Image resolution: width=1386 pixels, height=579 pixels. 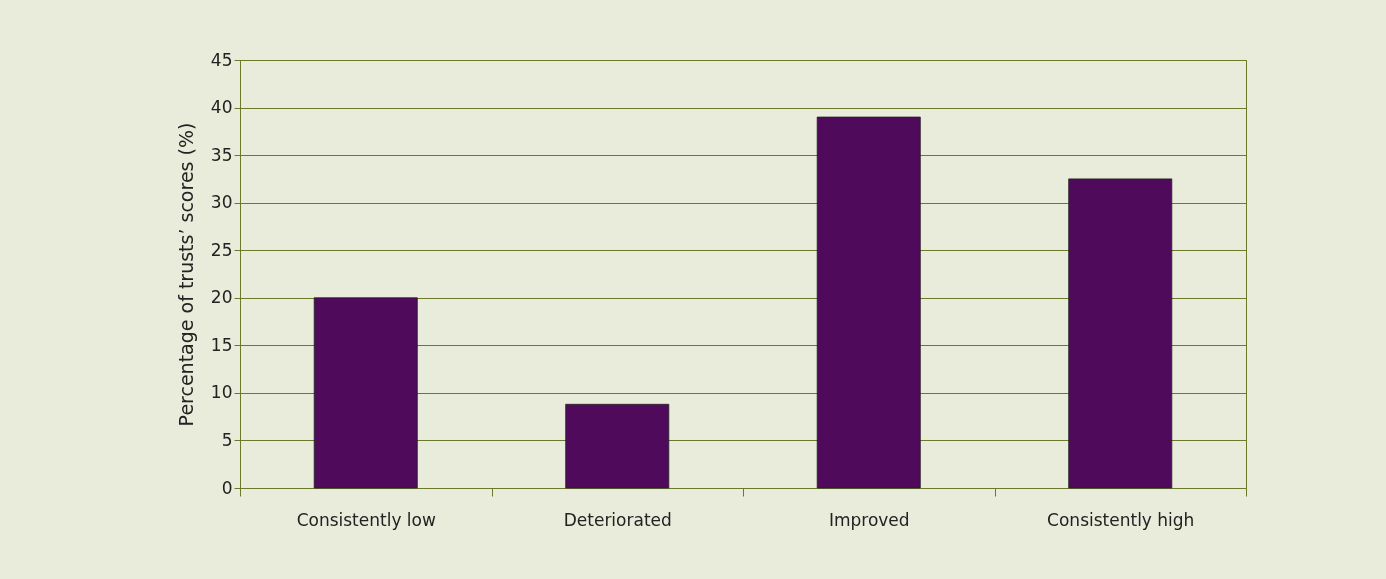 What do you see at coordinates (1121, 519) in the screenshot?
I see `x-tick-label: Consistently high` at bounding box center [1121, 519].